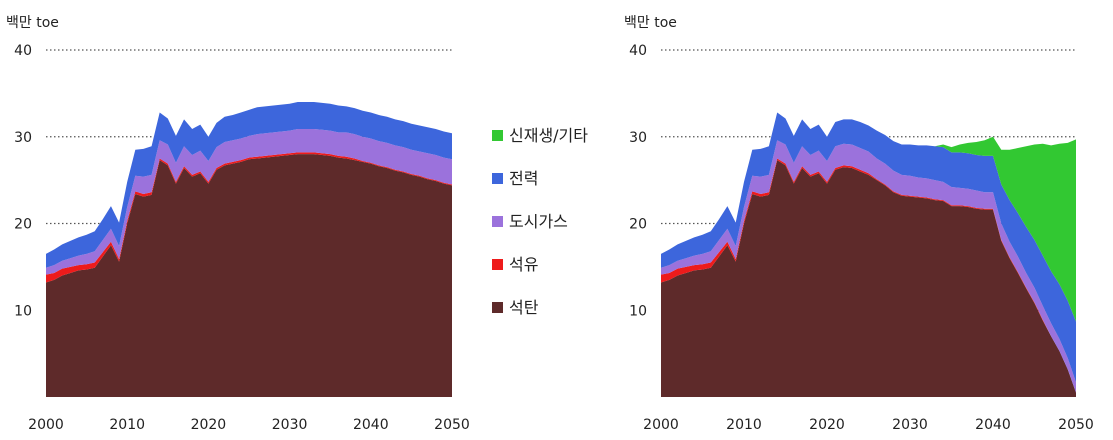 Image resolution: width=1113 pixels, height=440 pixels. I want to click on legend-label: 전력, so click(523, 178).